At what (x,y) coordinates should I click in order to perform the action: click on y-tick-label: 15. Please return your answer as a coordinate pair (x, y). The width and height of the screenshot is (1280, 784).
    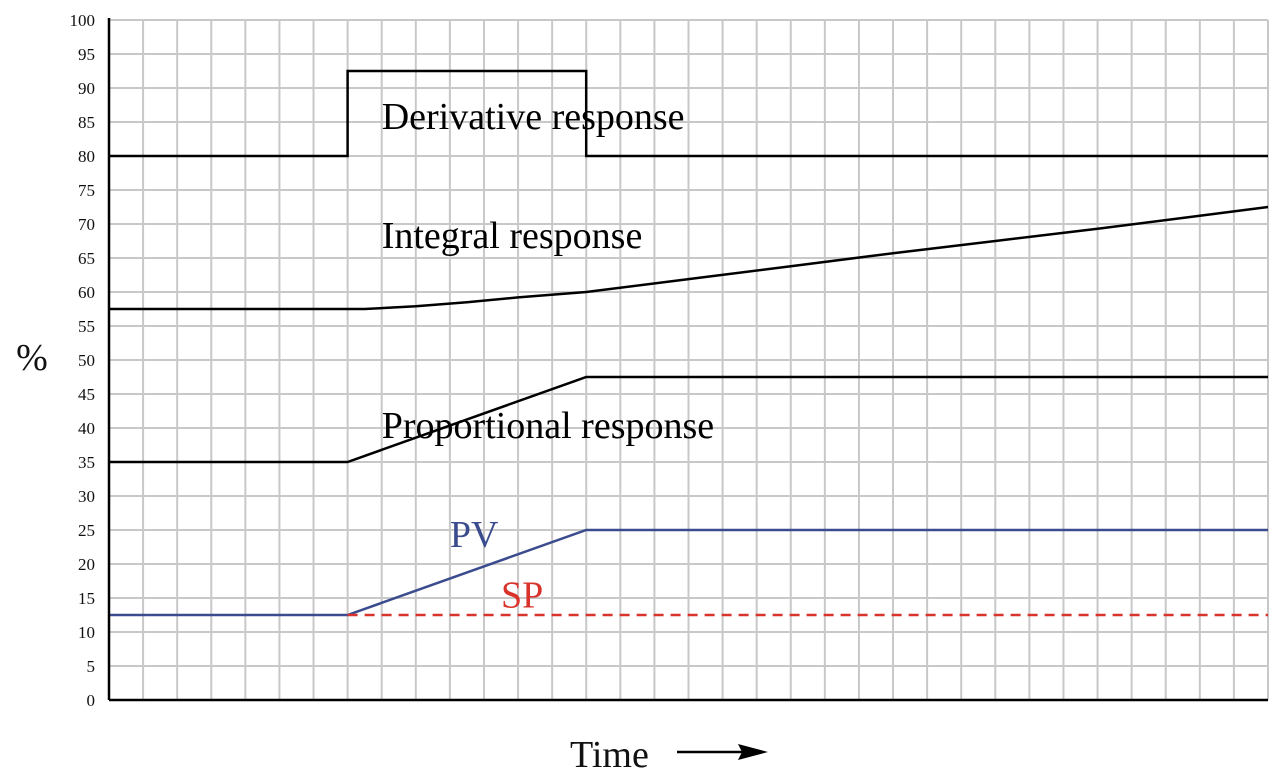
    Looking at the image, I should click on (86, 598).